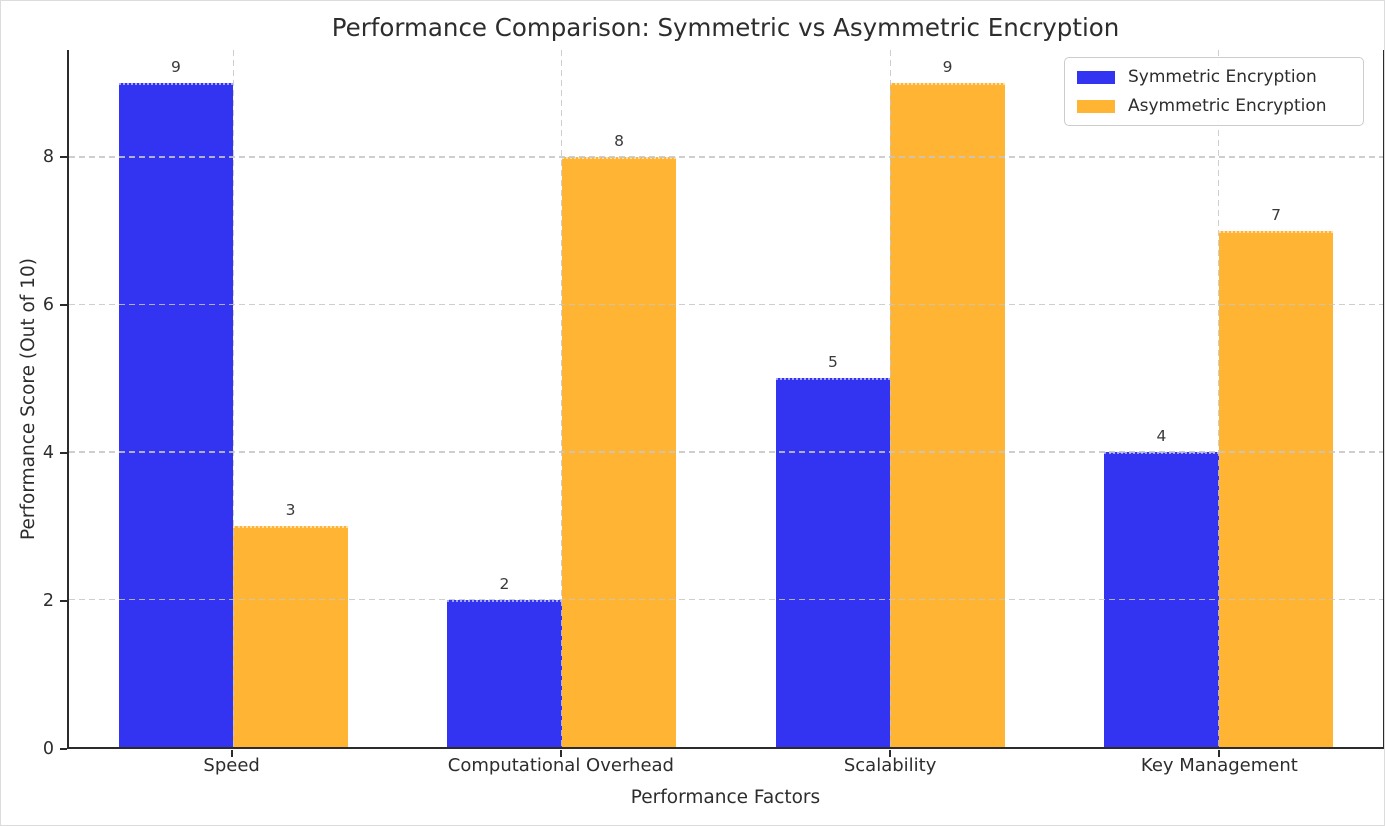 The height and width of the screenshot is (826, 1385). What do you see at coordinates (1096, 106) in the screenshot?
I see `legend-swatch-asymmetric-encryption` at bounding box center [1096, 106].